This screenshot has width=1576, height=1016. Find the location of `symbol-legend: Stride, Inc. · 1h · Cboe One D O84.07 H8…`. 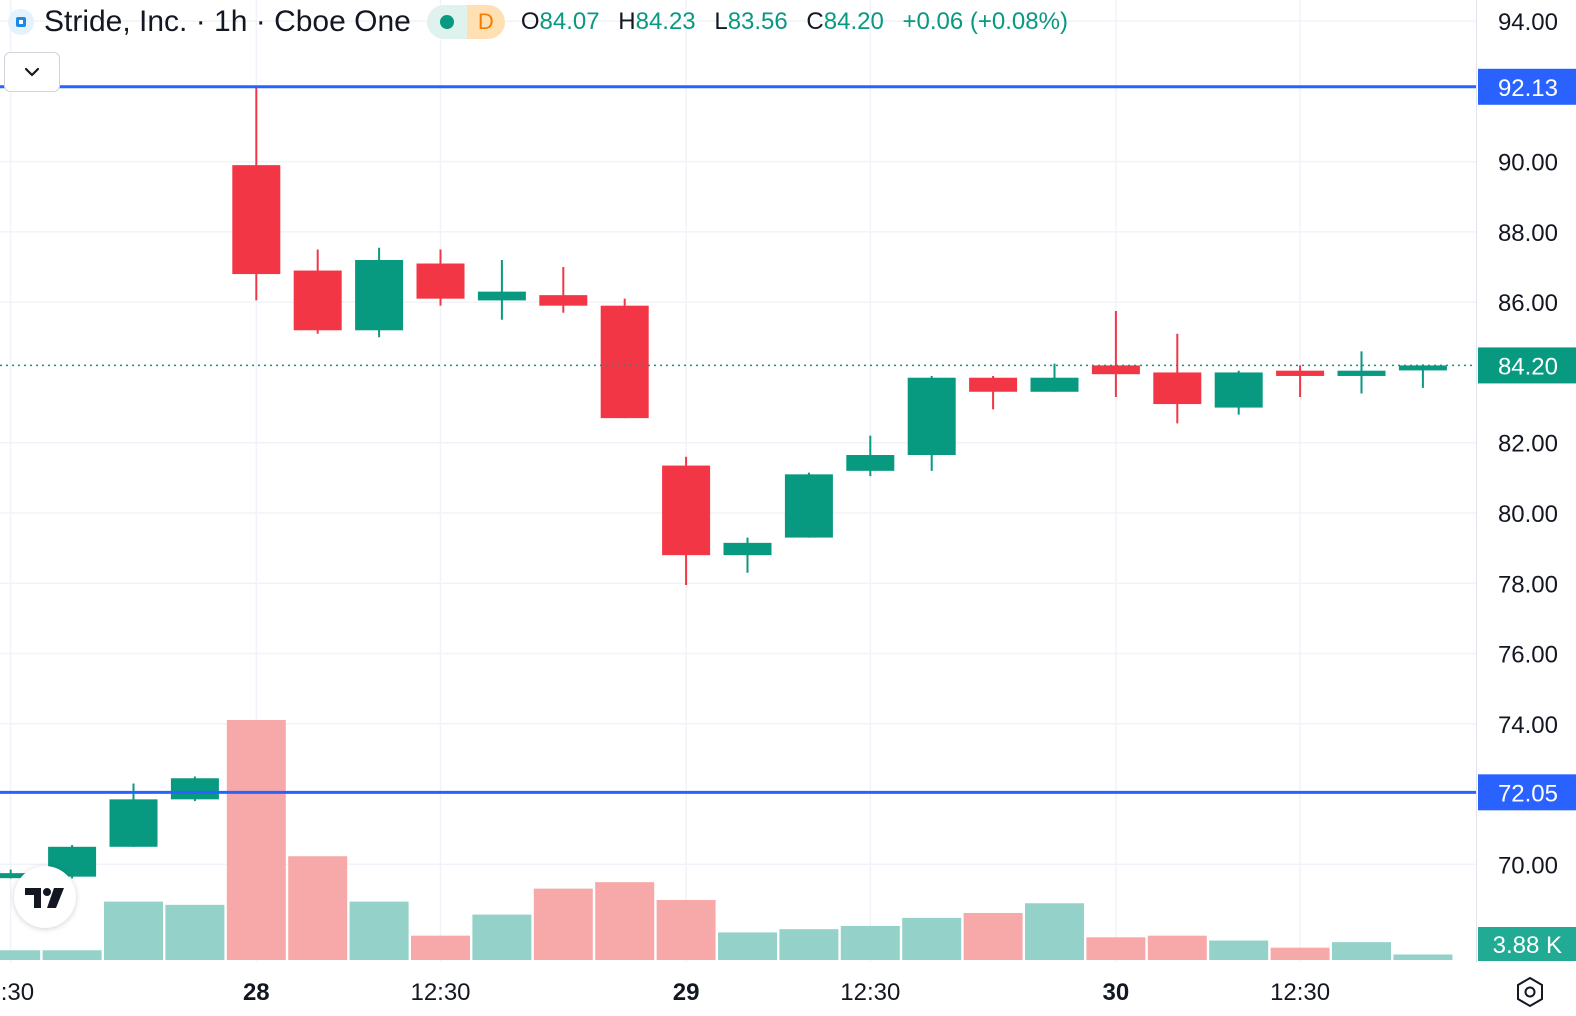

symbol-legend: Stride, Inc. · 1h · Cboe One D O84.07 H8… is located at coordinates (538, 22).